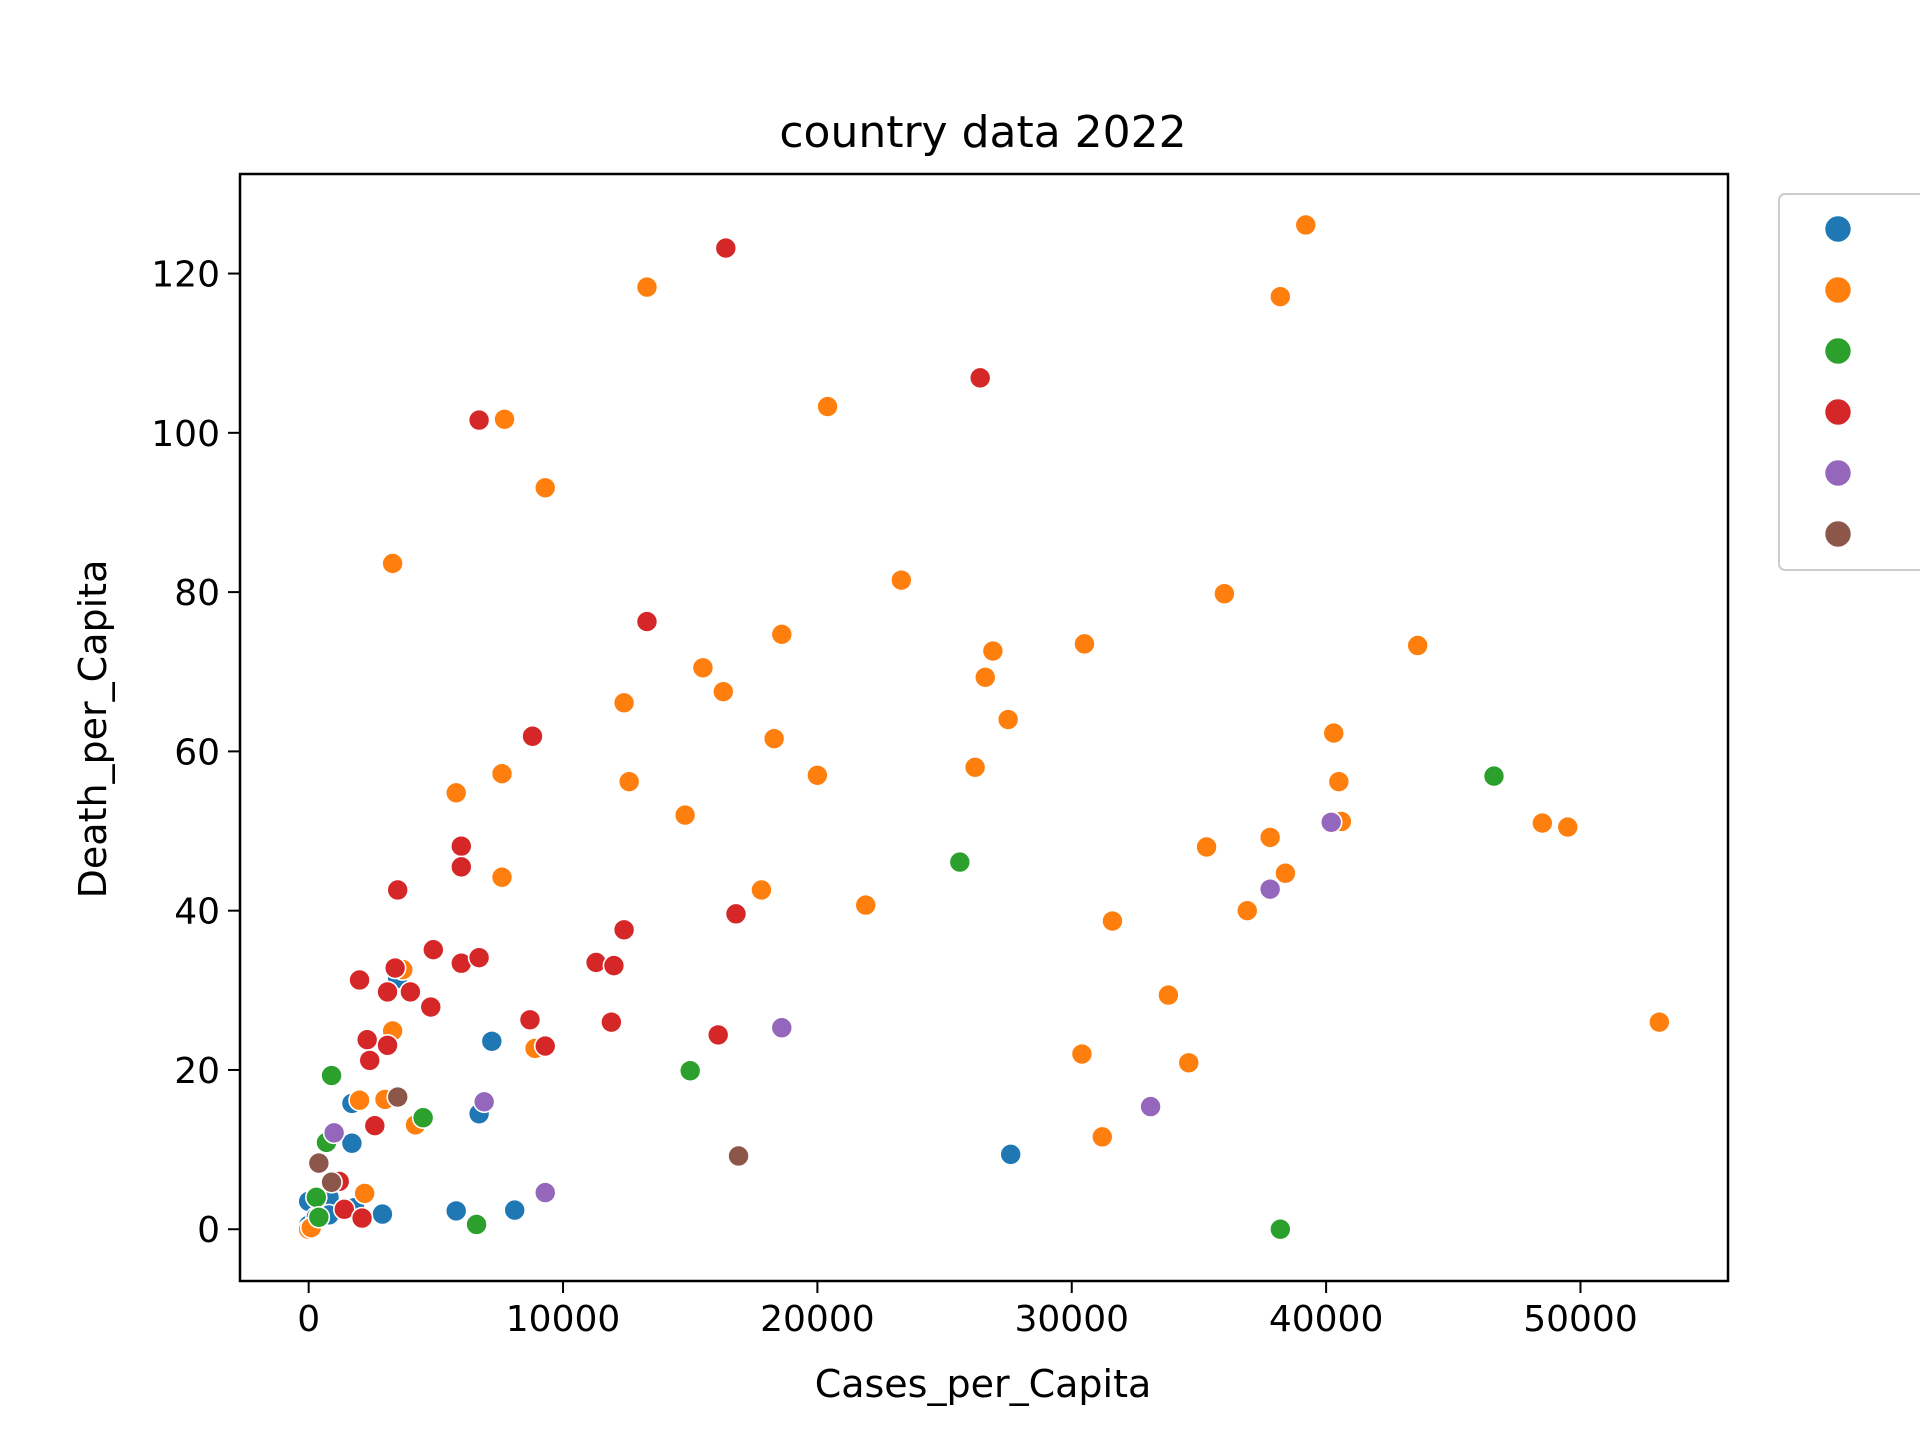 This screenshot has height=1440, width=1920. What do you see at coordinates (563, 1319) in the screenshot?
I see `x-tick-label-1: 10000` at bounding box center [563, 1319].